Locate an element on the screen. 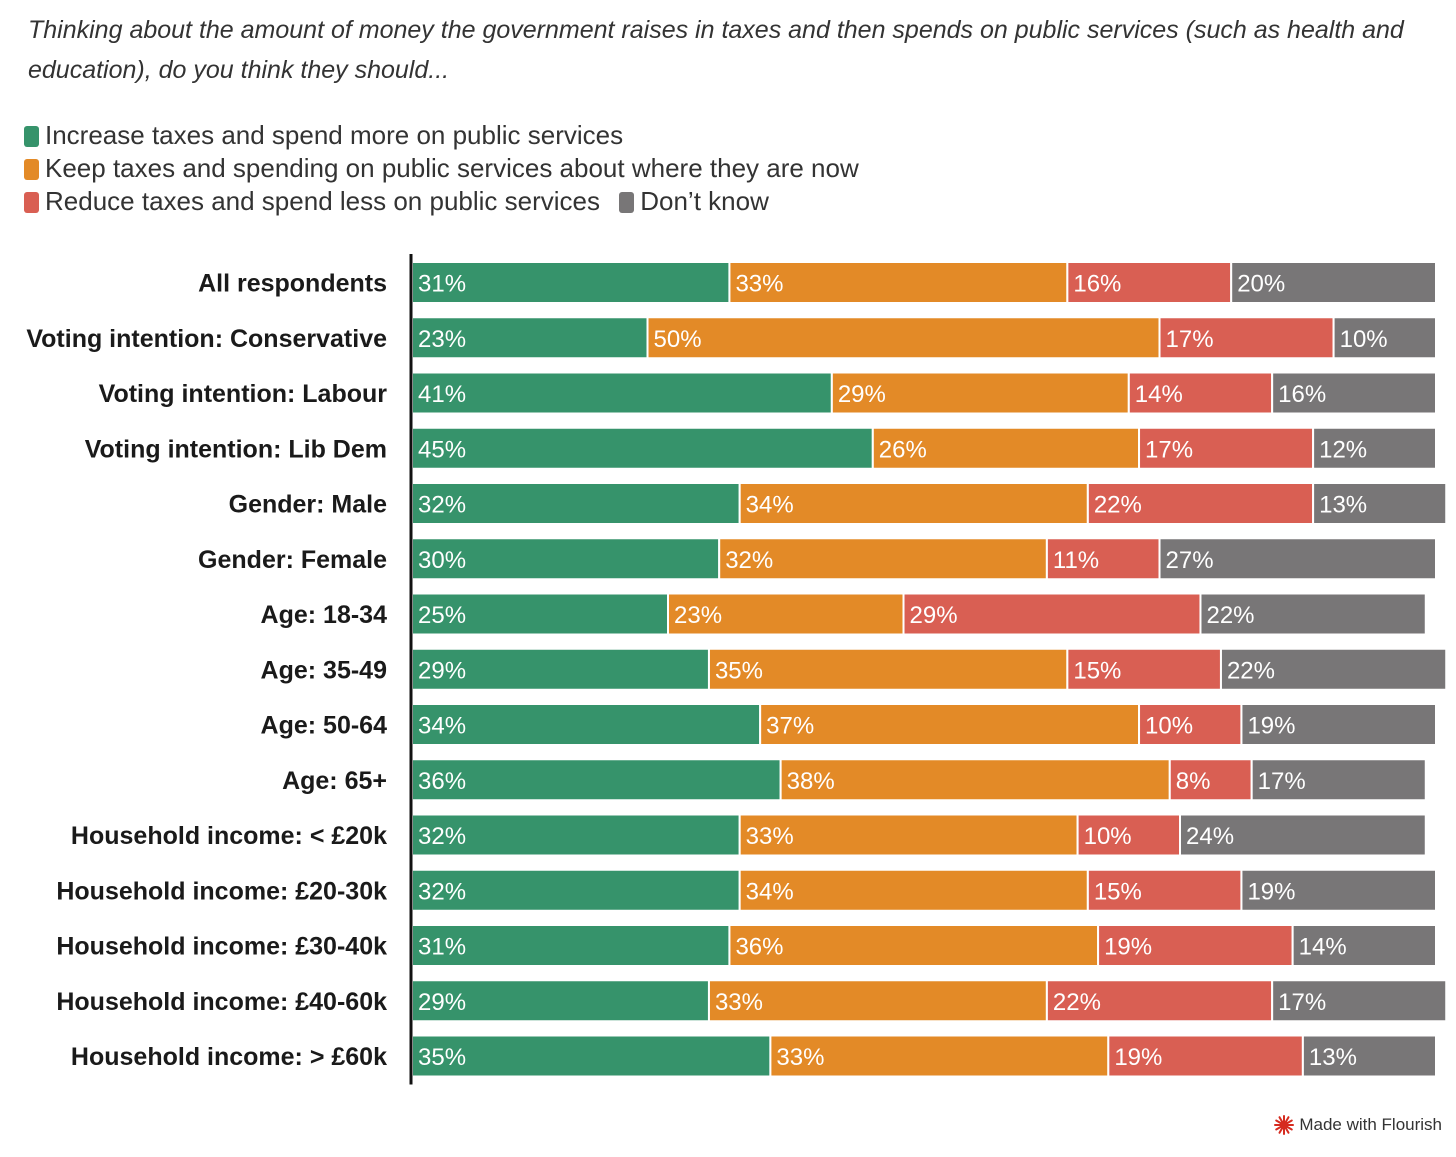 This screenshot has width=1456, height=1157. data-label: 24% is located at coordinates (1210, 836).